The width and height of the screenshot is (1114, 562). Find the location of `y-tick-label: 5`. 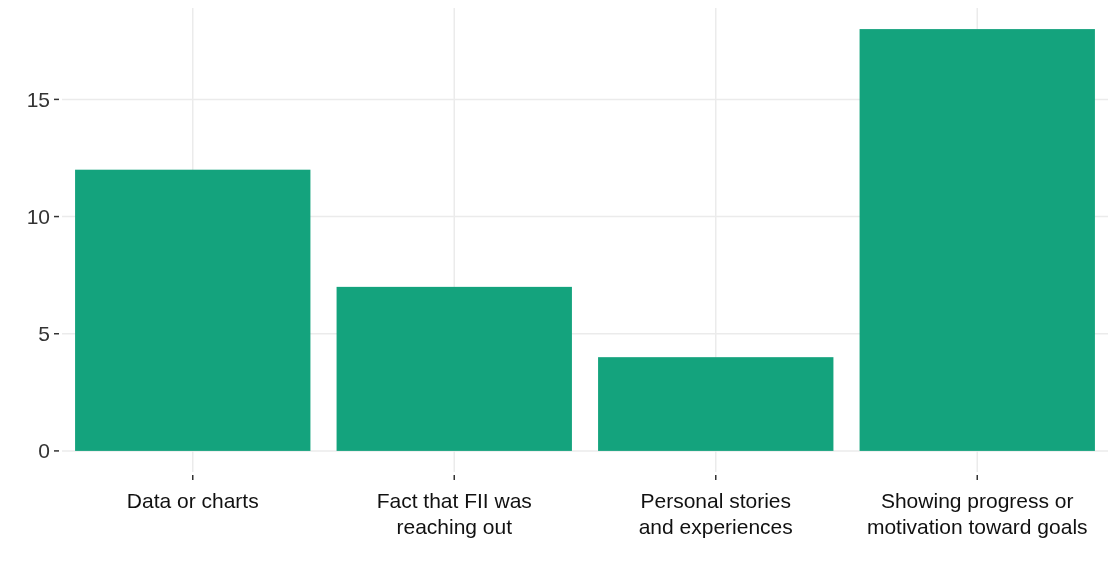

y-tick-label: 5 is located at coordinates (44, 334).